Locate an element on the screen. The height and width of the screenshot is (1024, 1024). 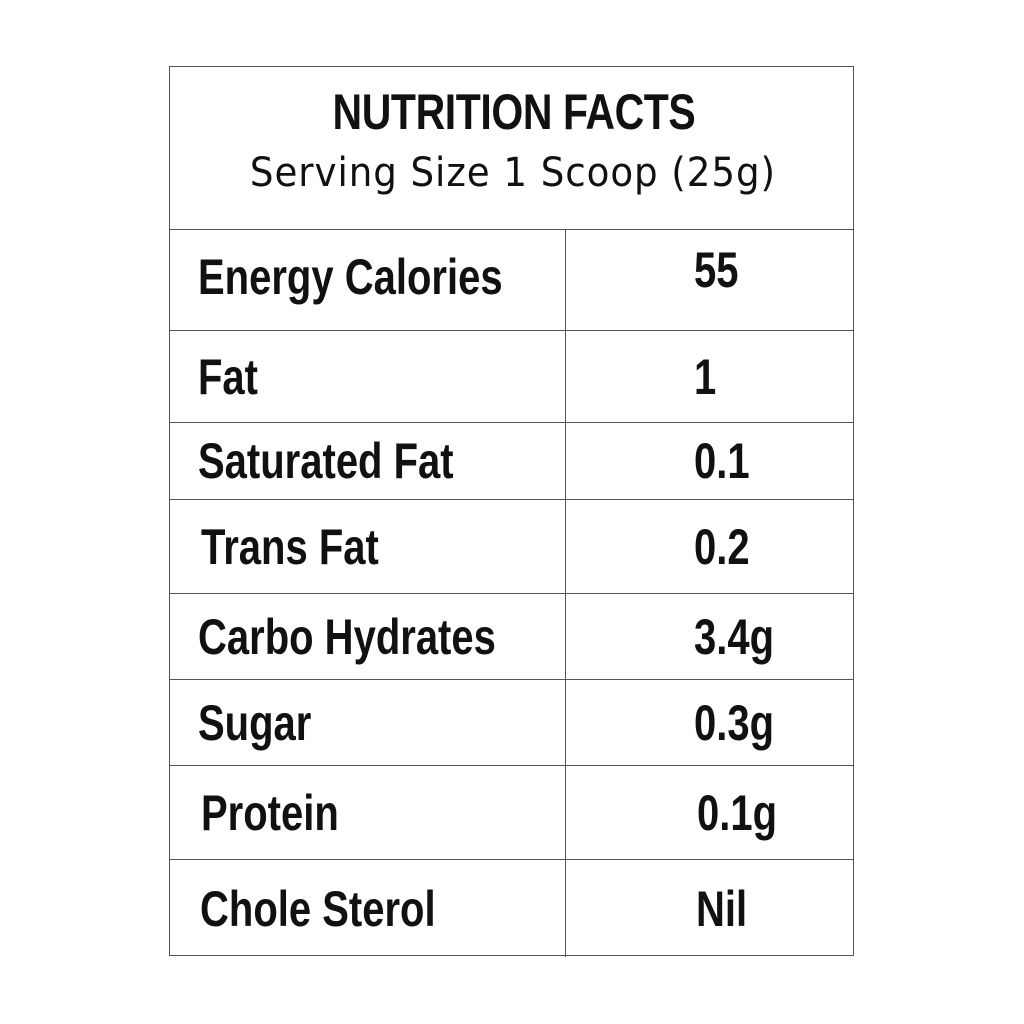
nutrient-row-sugar: Sugar 0.3g is located at coordinates (511, 723).